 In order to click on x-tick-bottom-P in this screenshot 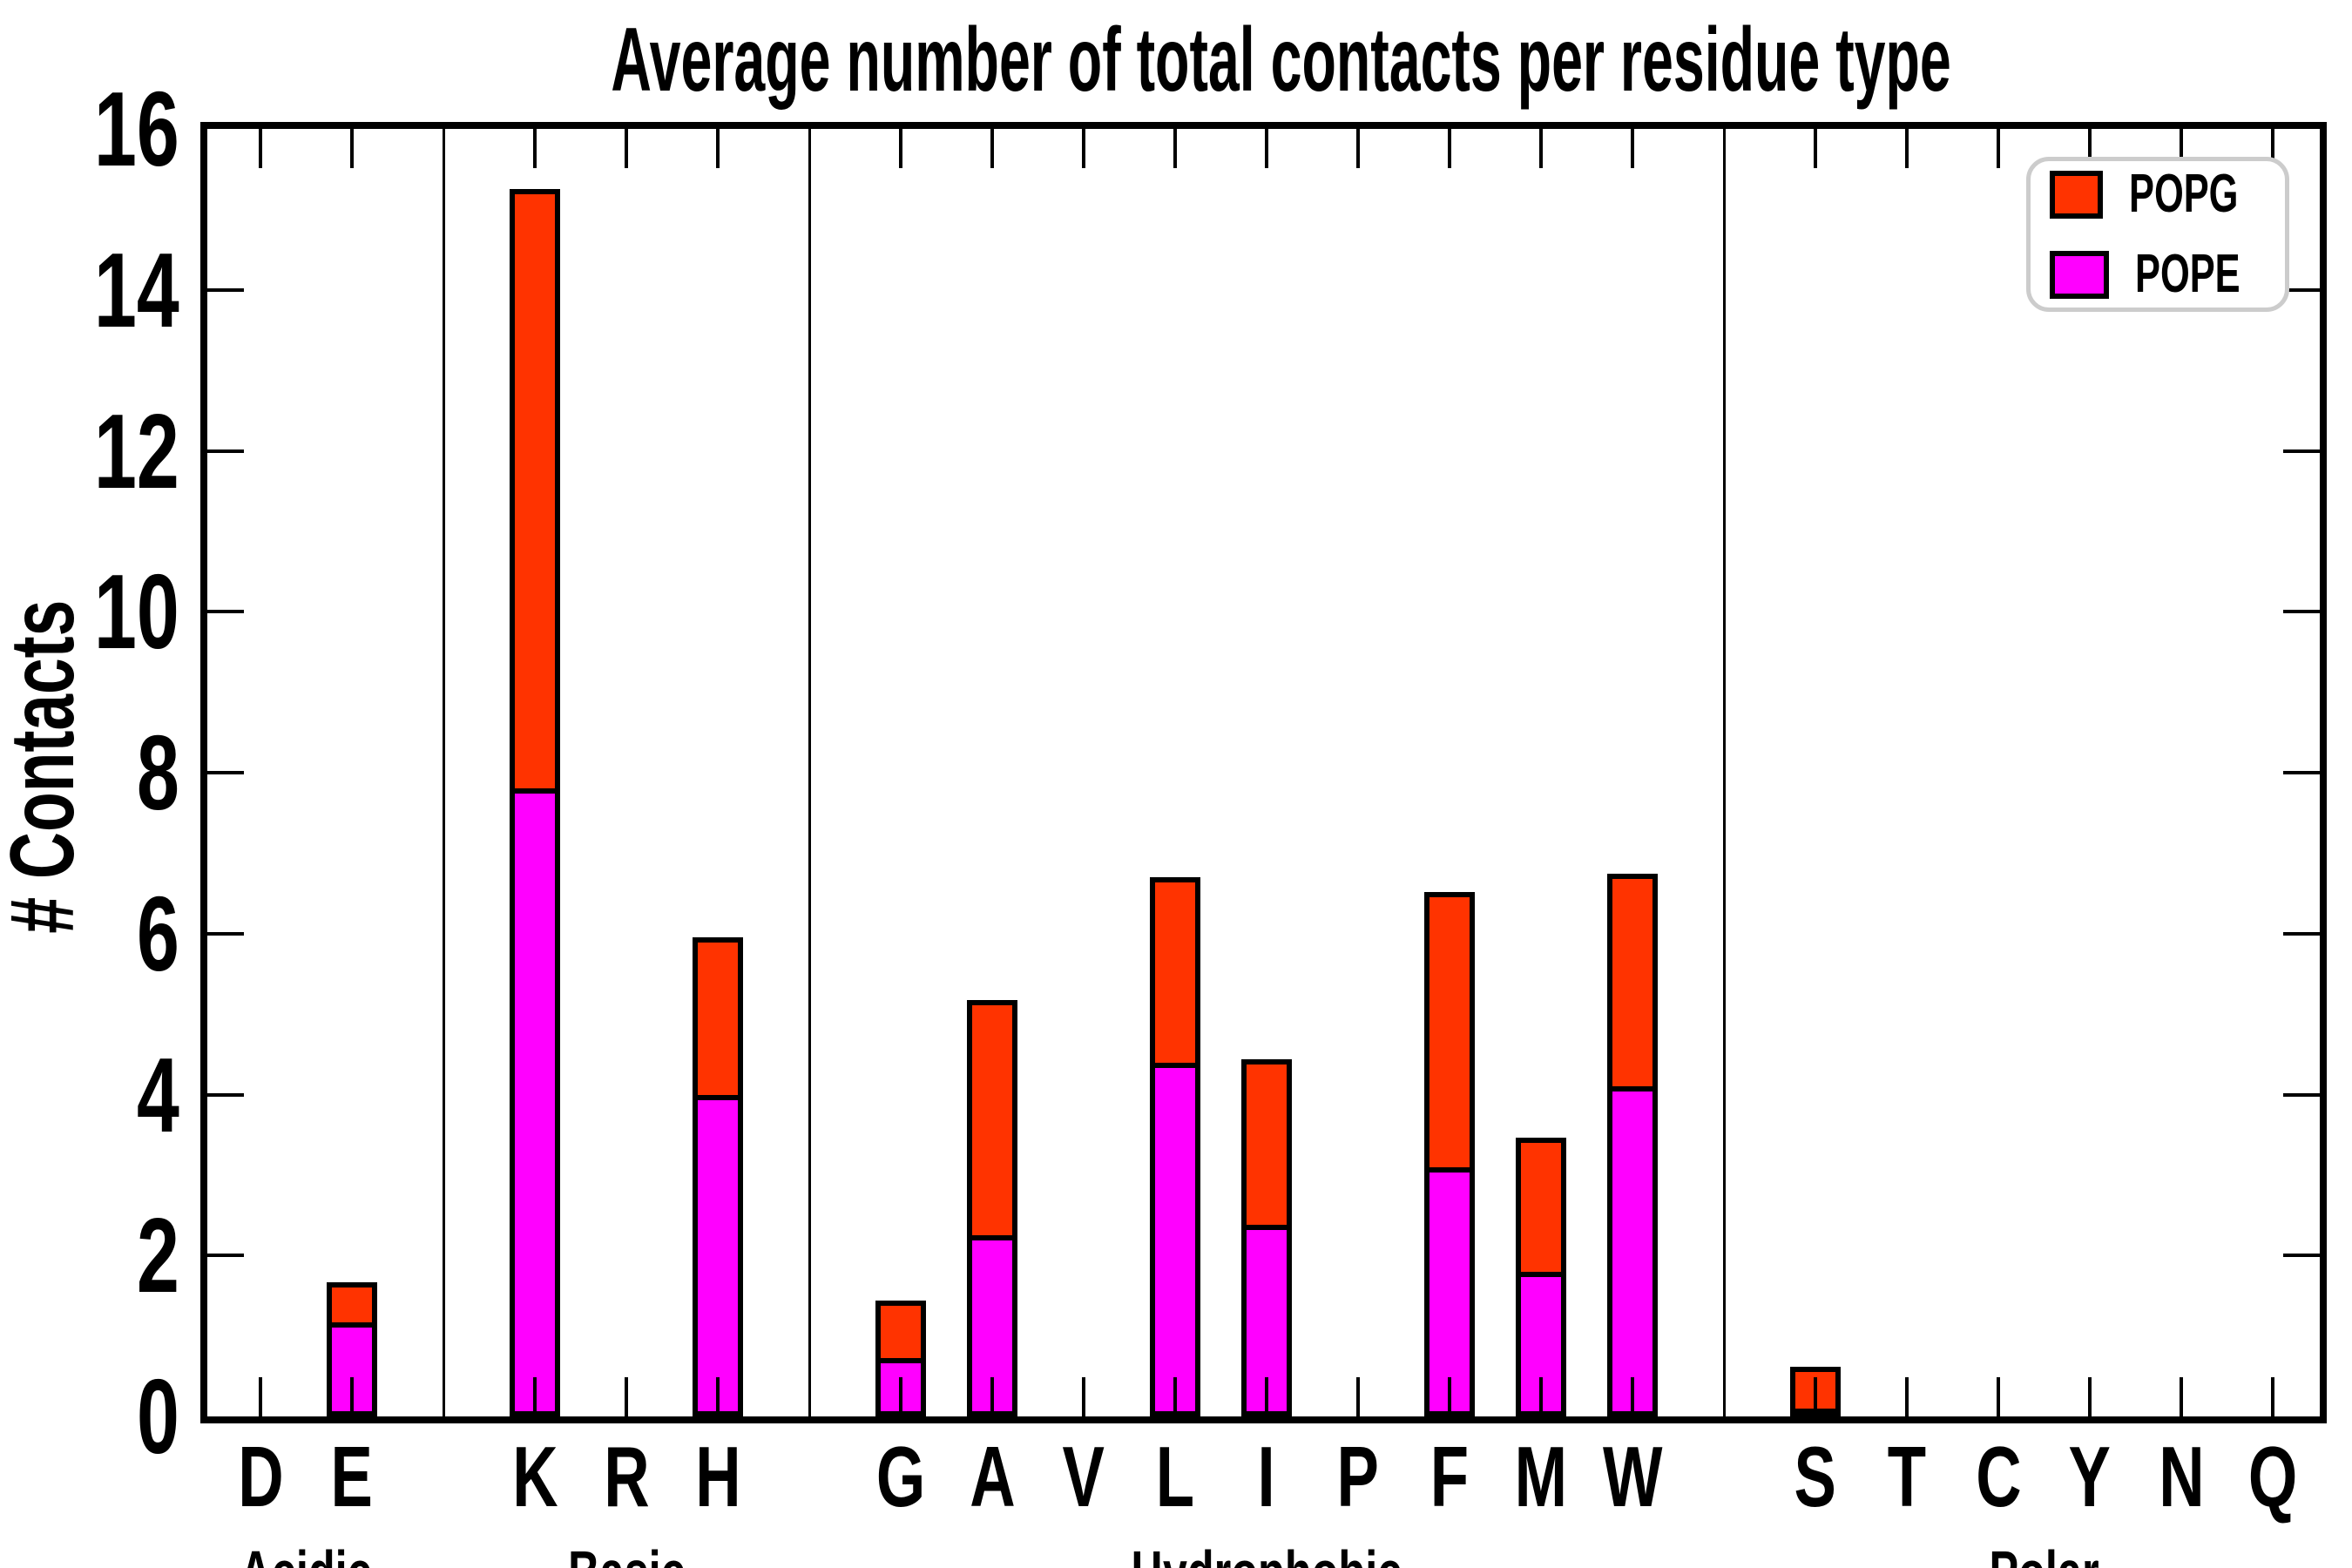, I will do `click(1358, 1396)`.